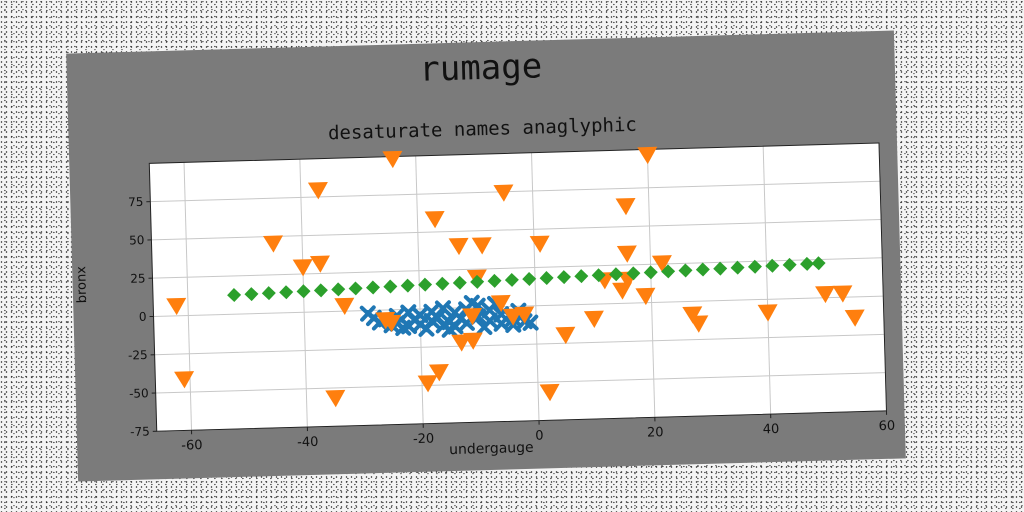 The image size is (1024, 512). Describe the element at coordinates (82, 284) in the screenshot. I see `y-axis-label: bronx` at that location.